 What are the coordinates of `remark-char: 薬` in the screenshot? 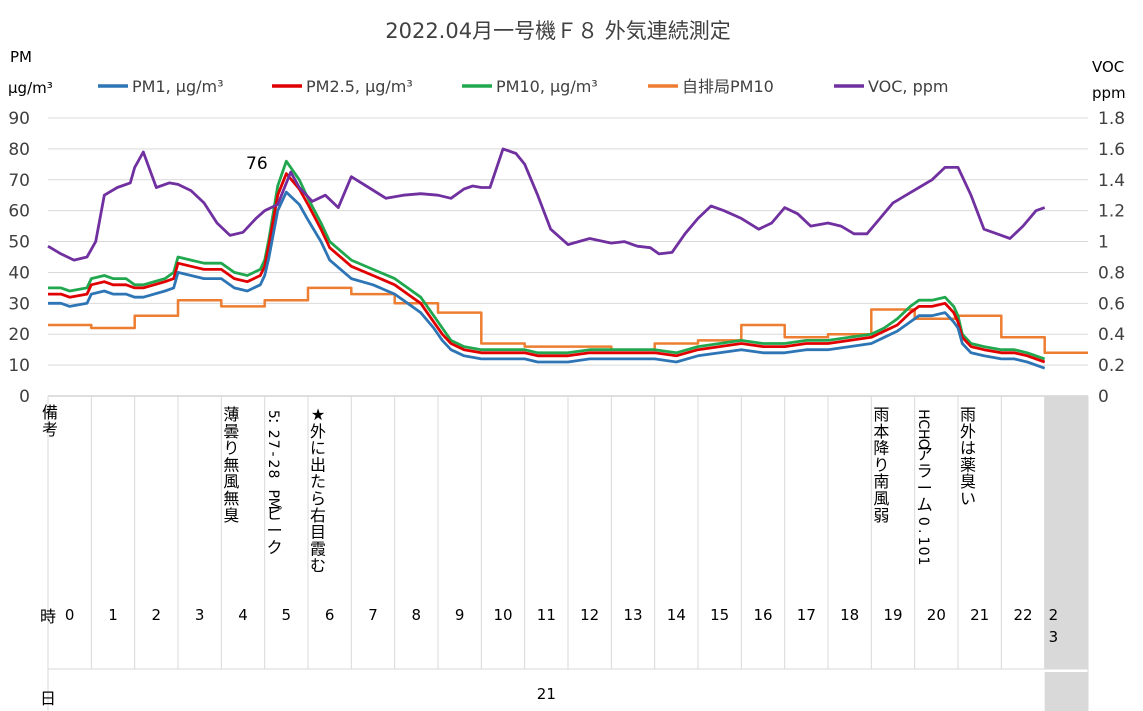 It's located at (968, 464).